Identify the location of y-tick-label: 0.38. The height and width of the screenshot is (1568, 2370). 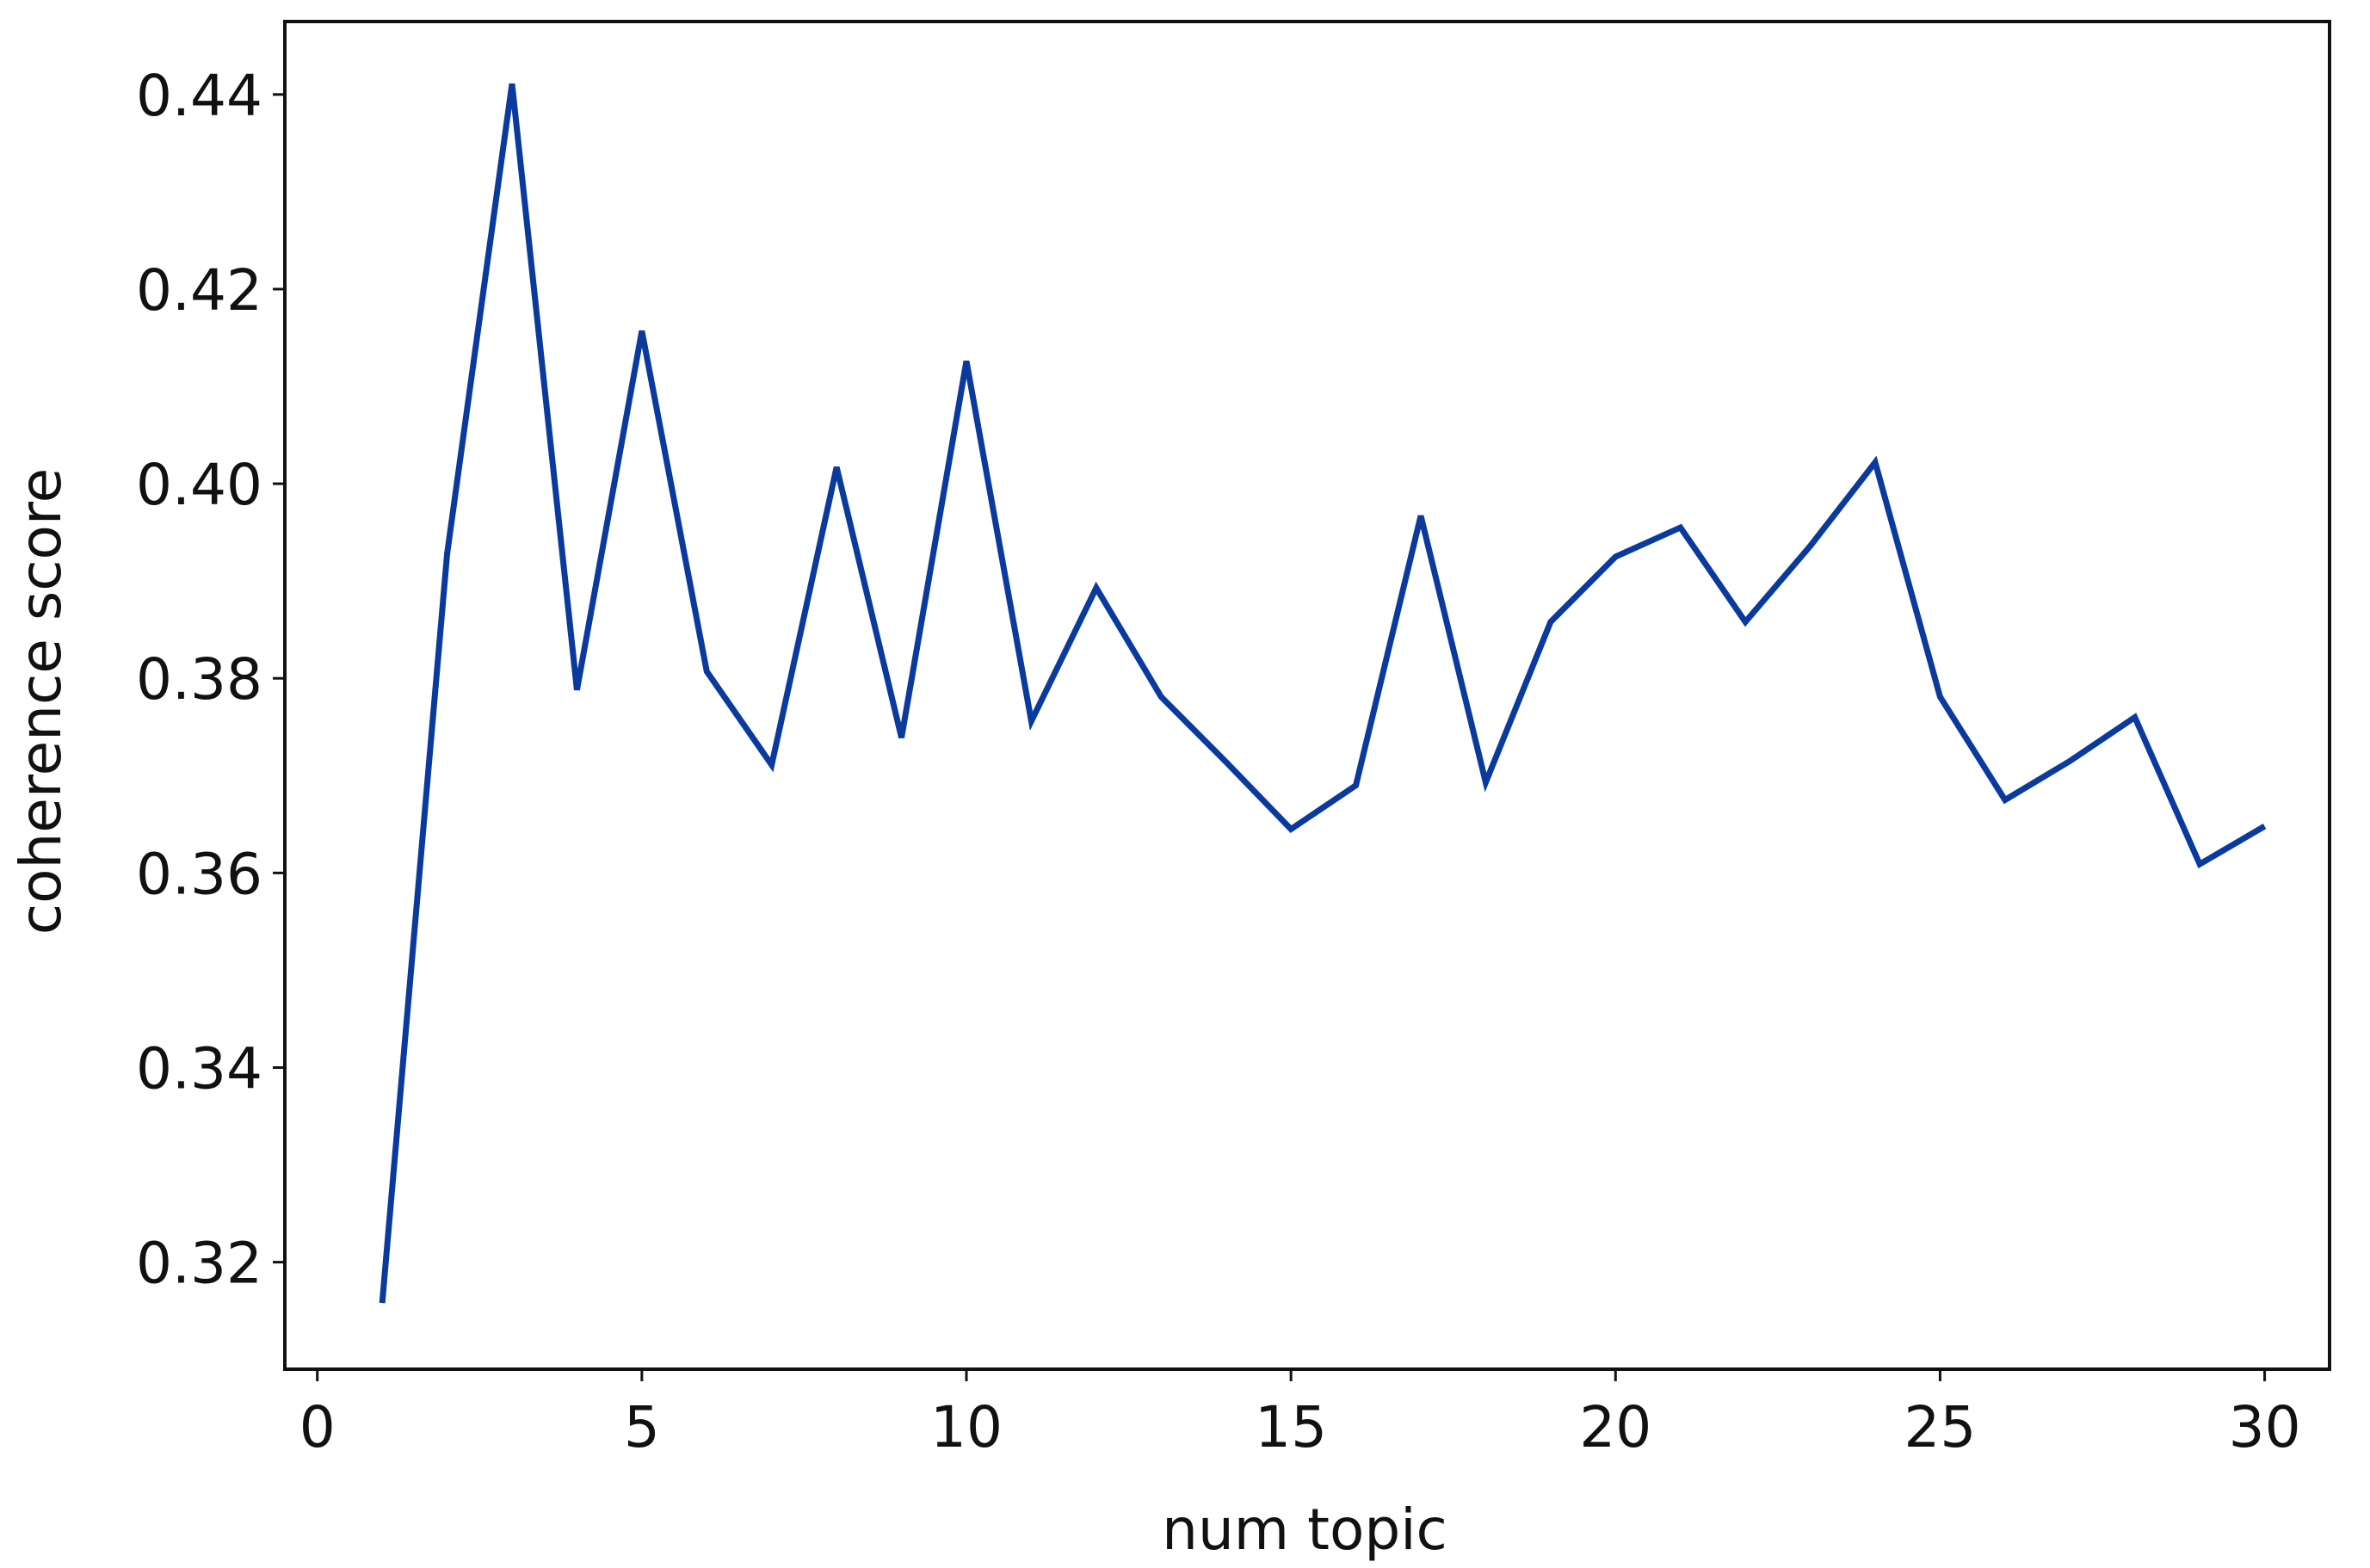
(199, 679).